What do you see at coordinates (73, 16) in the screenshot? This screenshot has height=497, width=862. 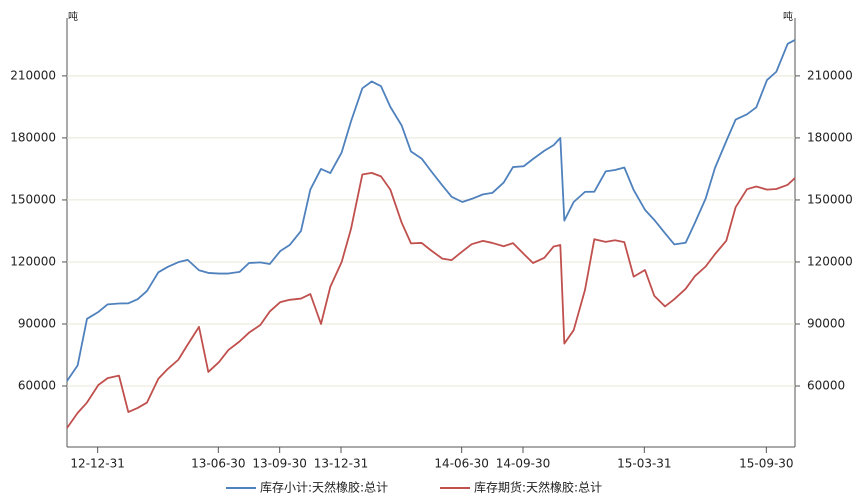 I see `y-axis-unit: 吨` at bounding box center [73, 16].